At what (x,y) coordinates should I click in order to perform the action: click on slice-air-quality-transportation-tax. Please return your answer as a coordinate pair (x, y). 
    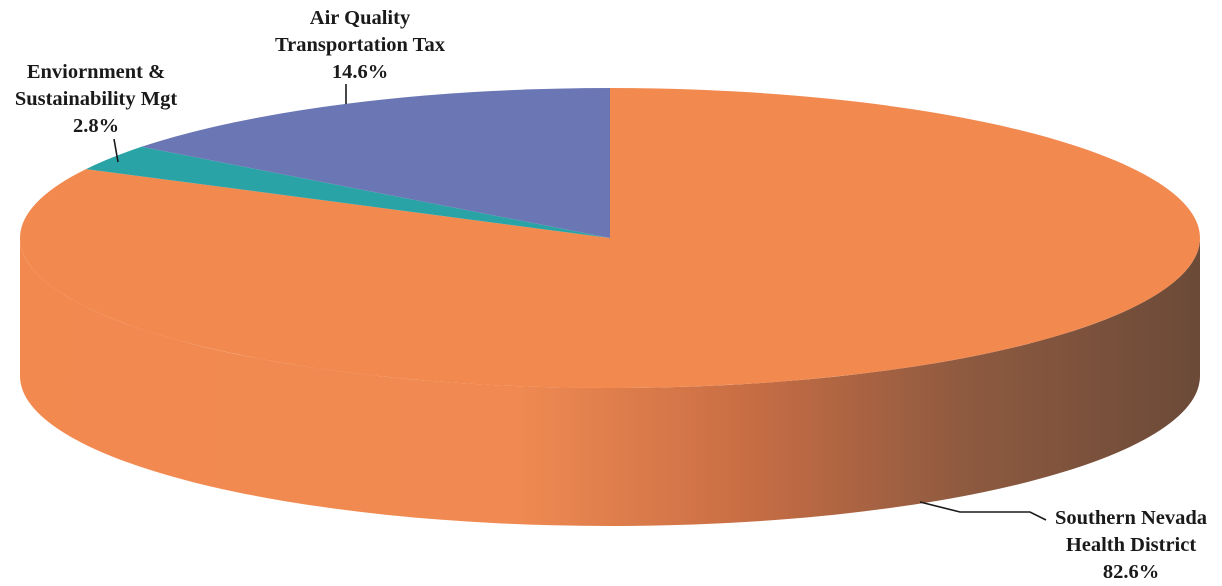
    Looking at the image, I should click on (376, 163).